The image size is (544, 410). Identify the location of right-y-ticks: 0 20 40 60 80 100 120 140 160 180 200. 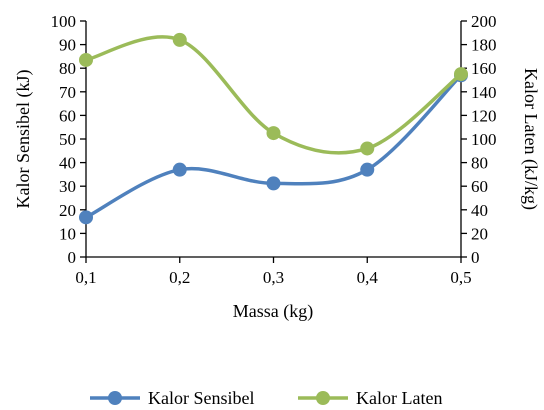
(479, 139).